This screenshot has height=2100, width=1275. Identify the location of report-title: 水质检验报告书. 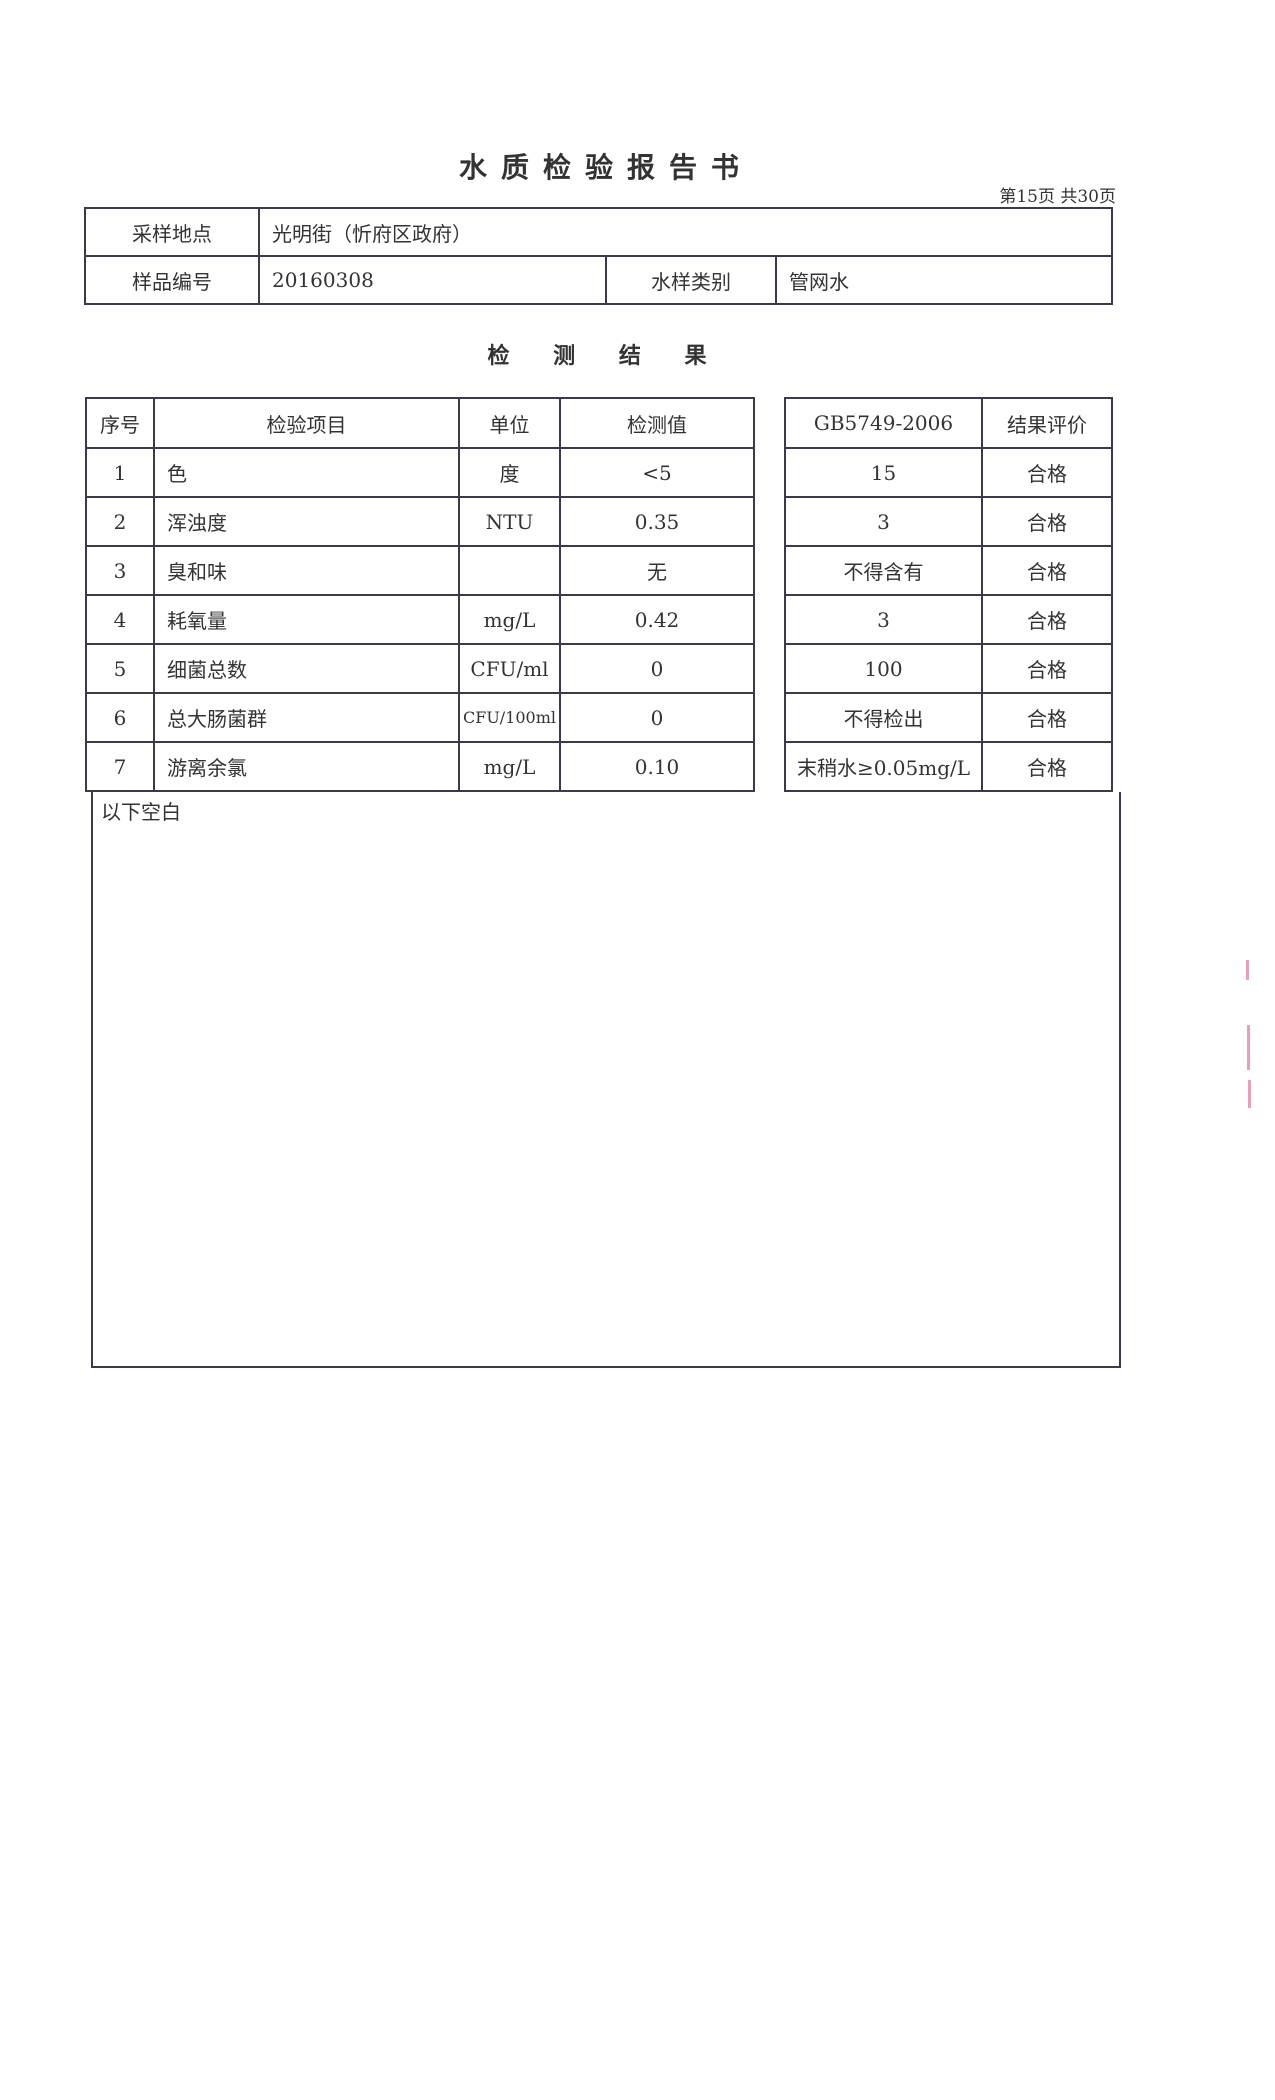
(605, 167).